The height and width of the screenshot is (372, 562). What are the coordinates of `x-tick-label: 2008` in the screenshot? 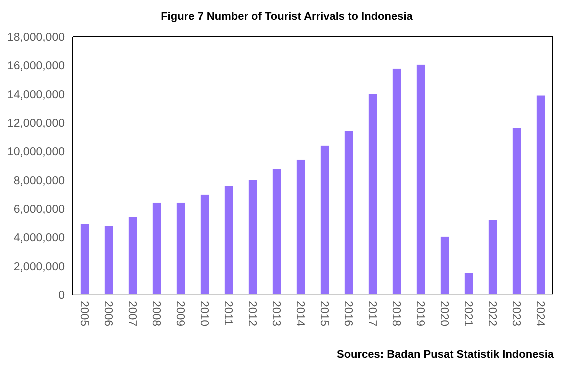 It's located at (156, 314).